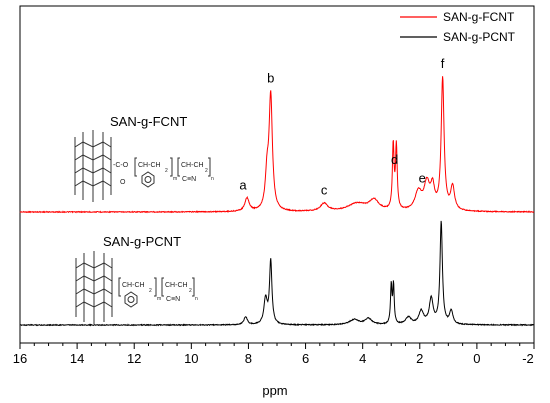 This screenshot has width=550, height=403. Describe the element at coordinates (341, 127) in the screenshot. I see `peak-labels: a b c d e f` at that location.